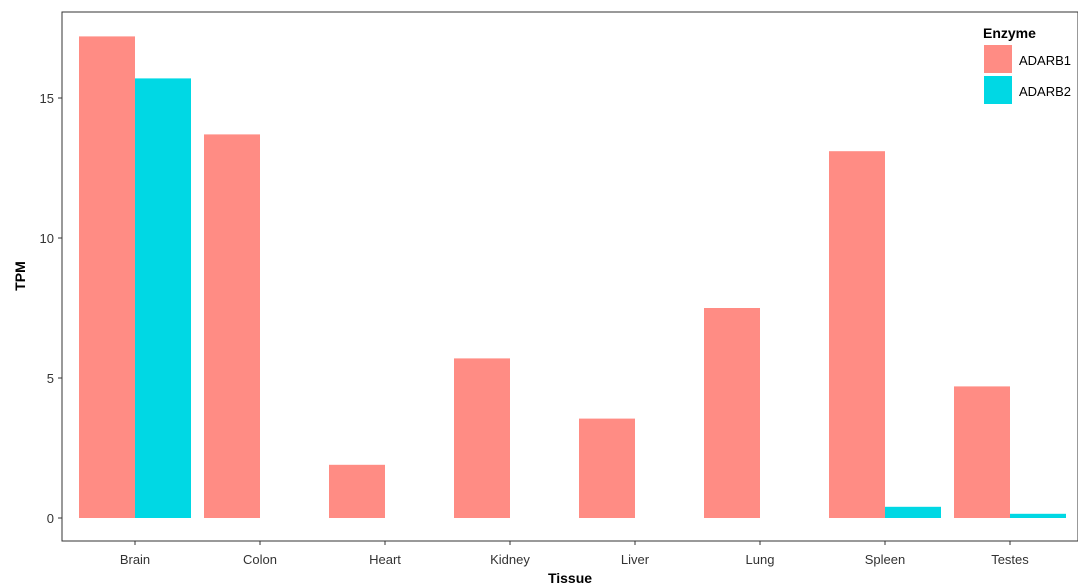 The width and height of the screenshot is (1078, 586). Describe the element at coordinates (50, 378) in the screenshot. I see `y-tick-label: 5` at that location.